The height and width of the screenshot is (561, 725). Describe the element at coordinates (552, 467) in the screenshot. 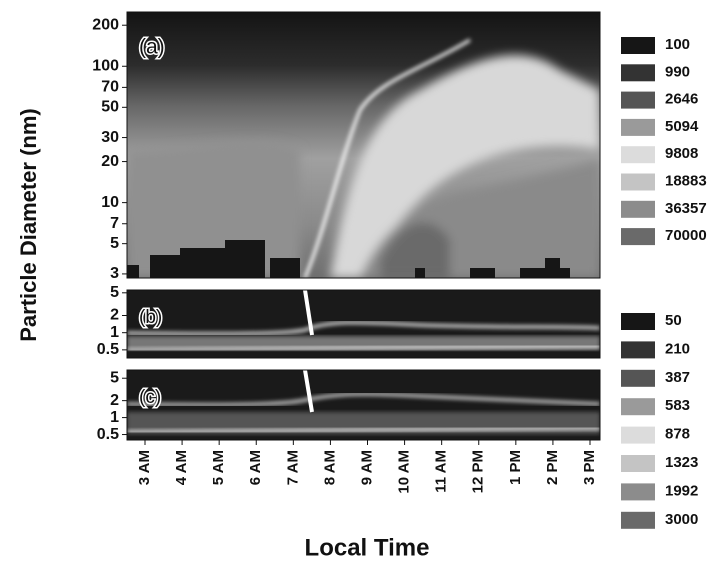

I see `x-tick-label: 2 PM` at that location.